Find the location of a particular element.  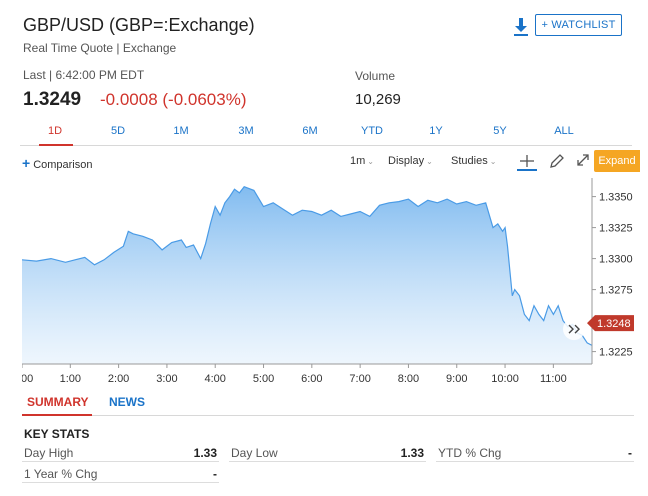

x-tick-label: 5:00 is located at coordinates (263, 379).